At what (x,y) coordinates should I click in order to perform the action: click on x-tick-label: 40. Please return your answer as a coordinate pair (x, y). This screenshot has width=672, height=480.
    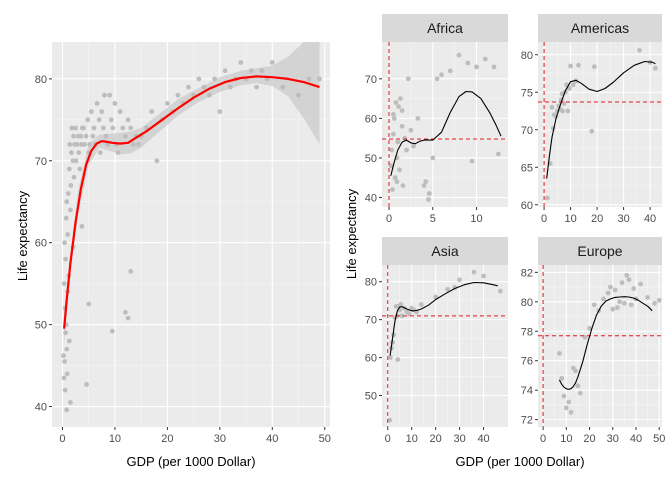
    Looking at the image, I should click on (272, 439).